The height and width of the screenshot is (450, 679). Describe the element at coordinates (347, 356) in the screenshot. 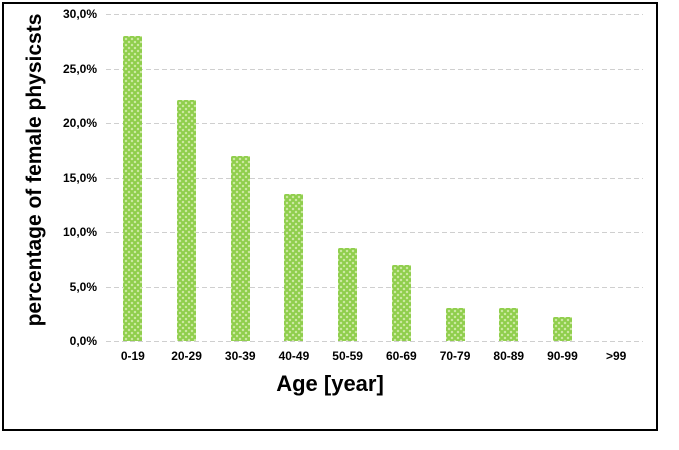

I see `x-tick-label: 50-59` at that location.